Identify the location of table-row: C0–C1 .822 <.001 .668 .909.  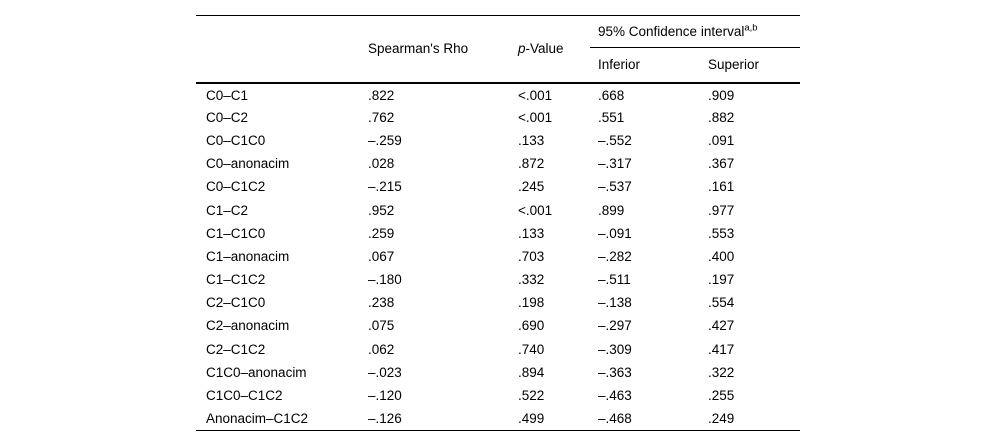
(498, 94).